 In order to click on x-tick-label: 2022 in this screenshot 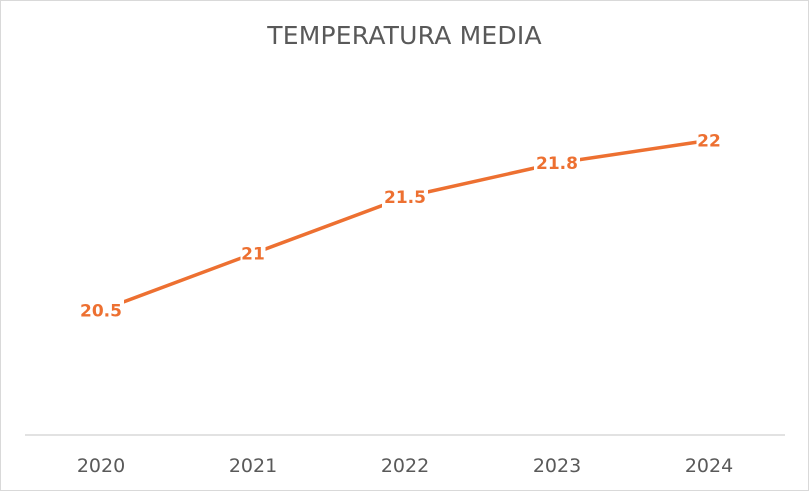, I will do `click(405, 466)`.